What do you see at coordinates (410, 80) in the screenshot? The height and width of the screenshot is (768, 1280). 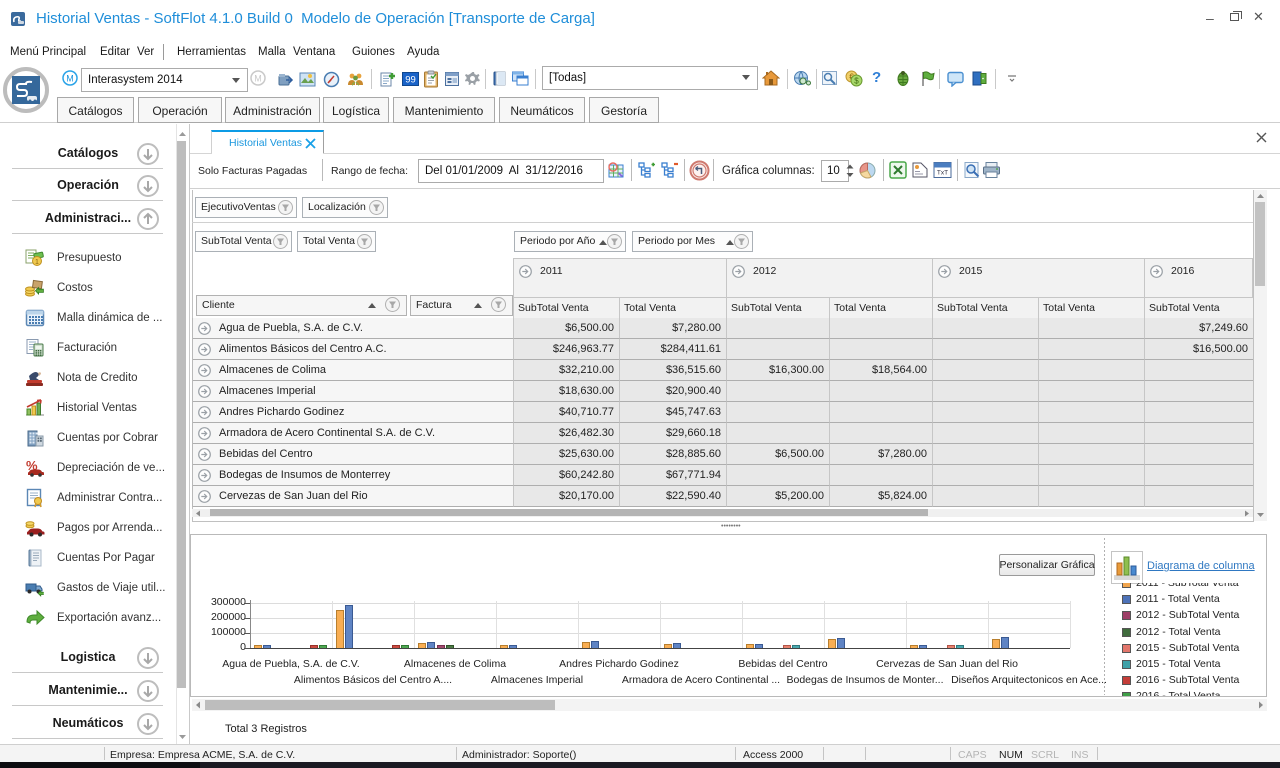 I see `svg-text: 99` at bounding box center [410, 80].